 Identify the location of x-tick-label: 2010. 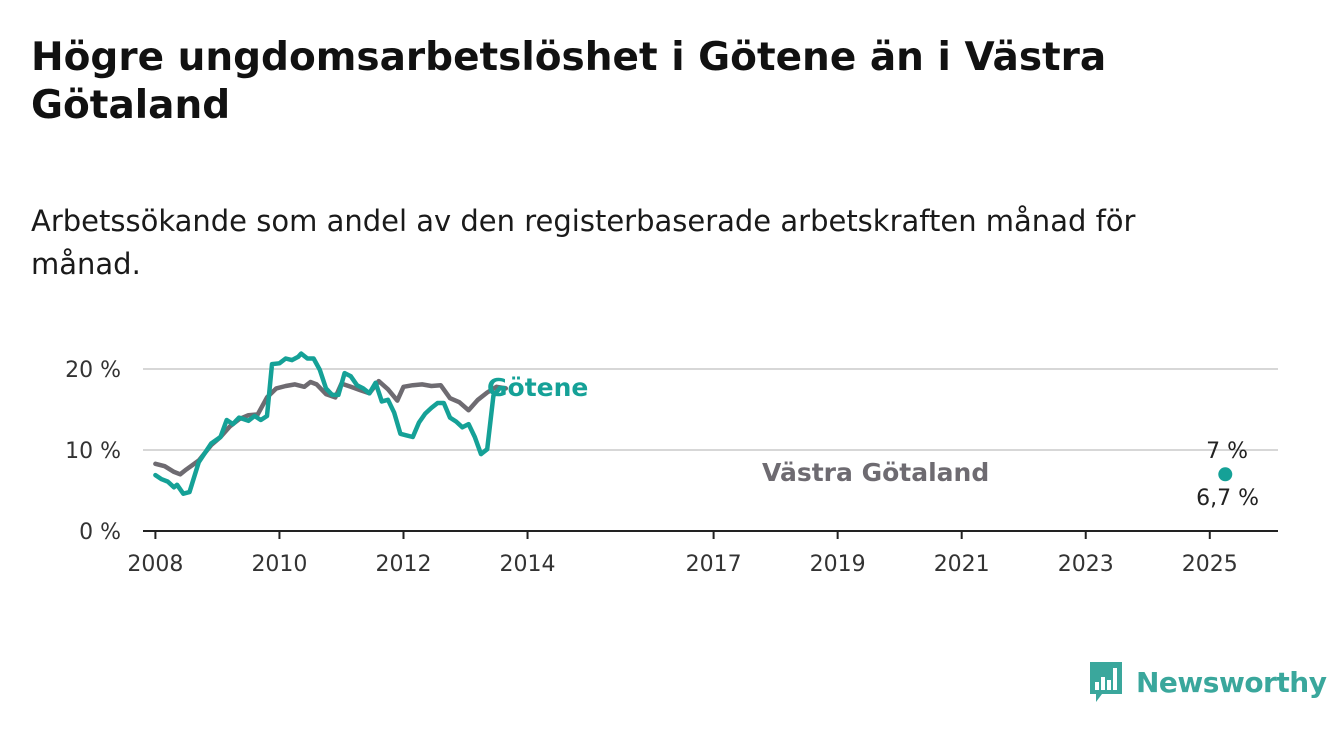
(279, 564).